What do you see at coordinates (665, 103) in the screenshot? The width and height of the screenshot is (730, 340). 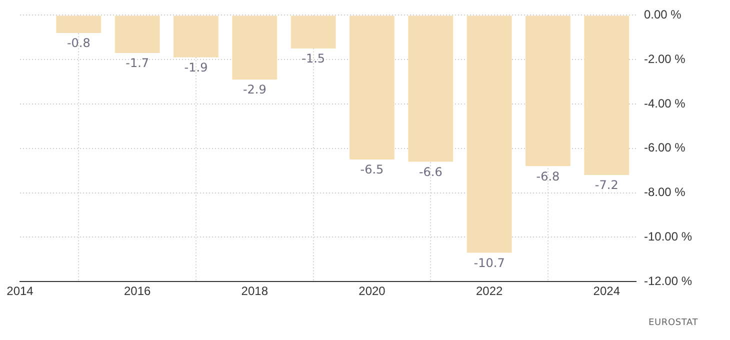 I see `y-tick-label: -4.00 %` at bounding box center [665, 103].